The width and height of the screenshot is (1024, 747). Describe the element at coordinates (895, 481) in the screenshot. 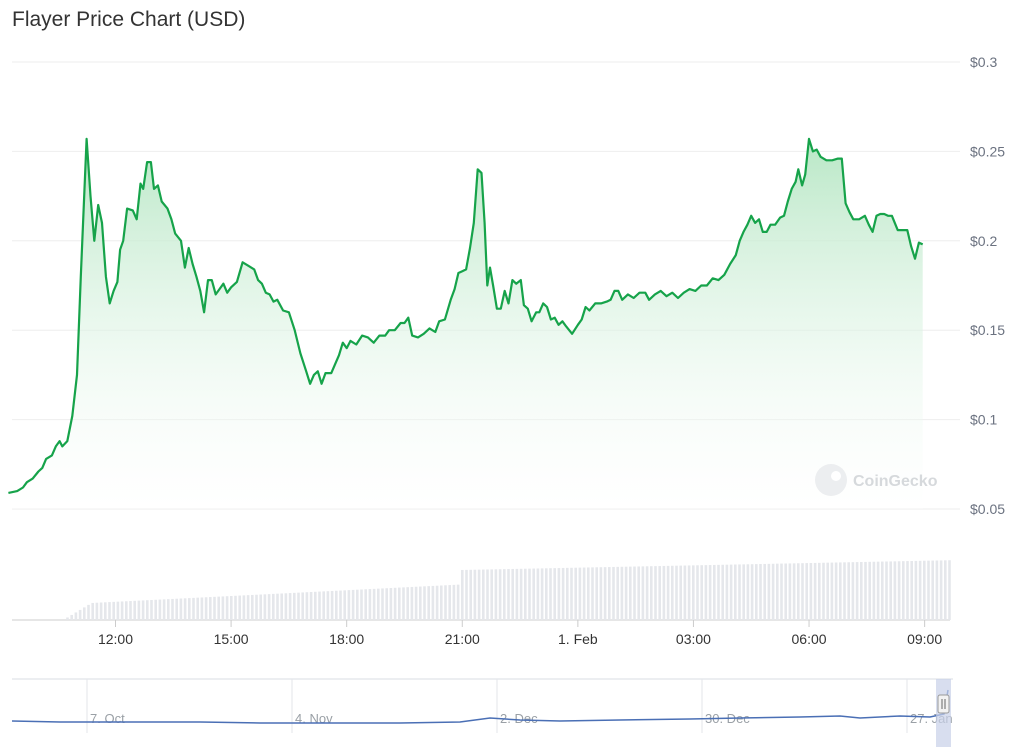

I see `watermark-text: CoinGecko` at that location.